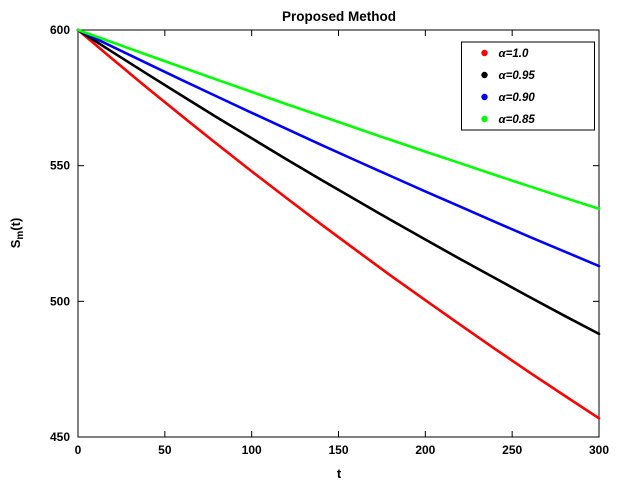  Describe the element at coordinates (339, 16) in the screenshot. I see `chart-title: Proposed Method` at that location.